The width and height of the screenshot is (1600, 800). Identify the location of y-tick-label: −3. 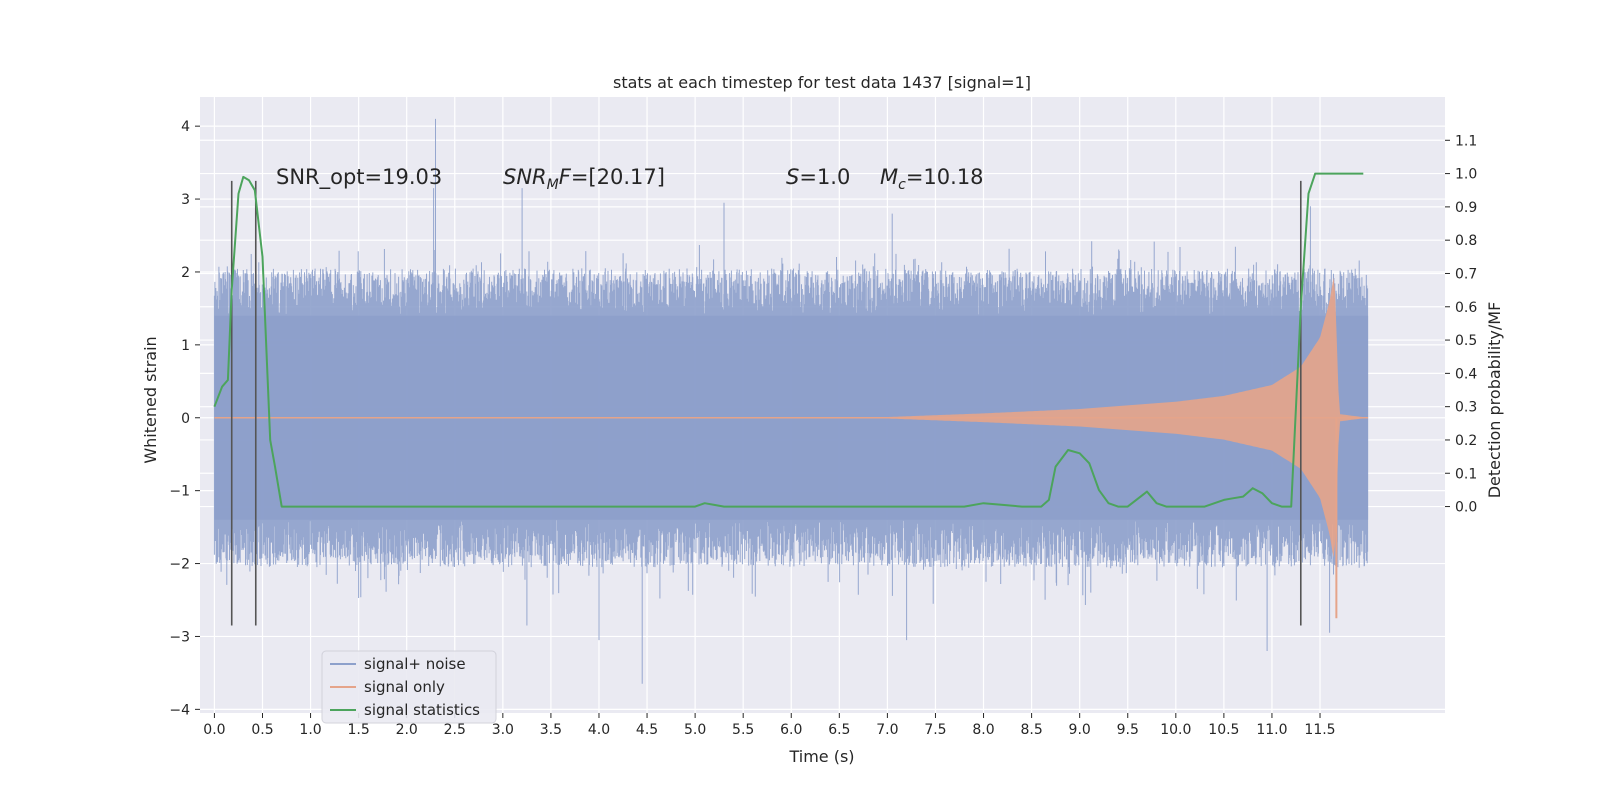
(179, 637).